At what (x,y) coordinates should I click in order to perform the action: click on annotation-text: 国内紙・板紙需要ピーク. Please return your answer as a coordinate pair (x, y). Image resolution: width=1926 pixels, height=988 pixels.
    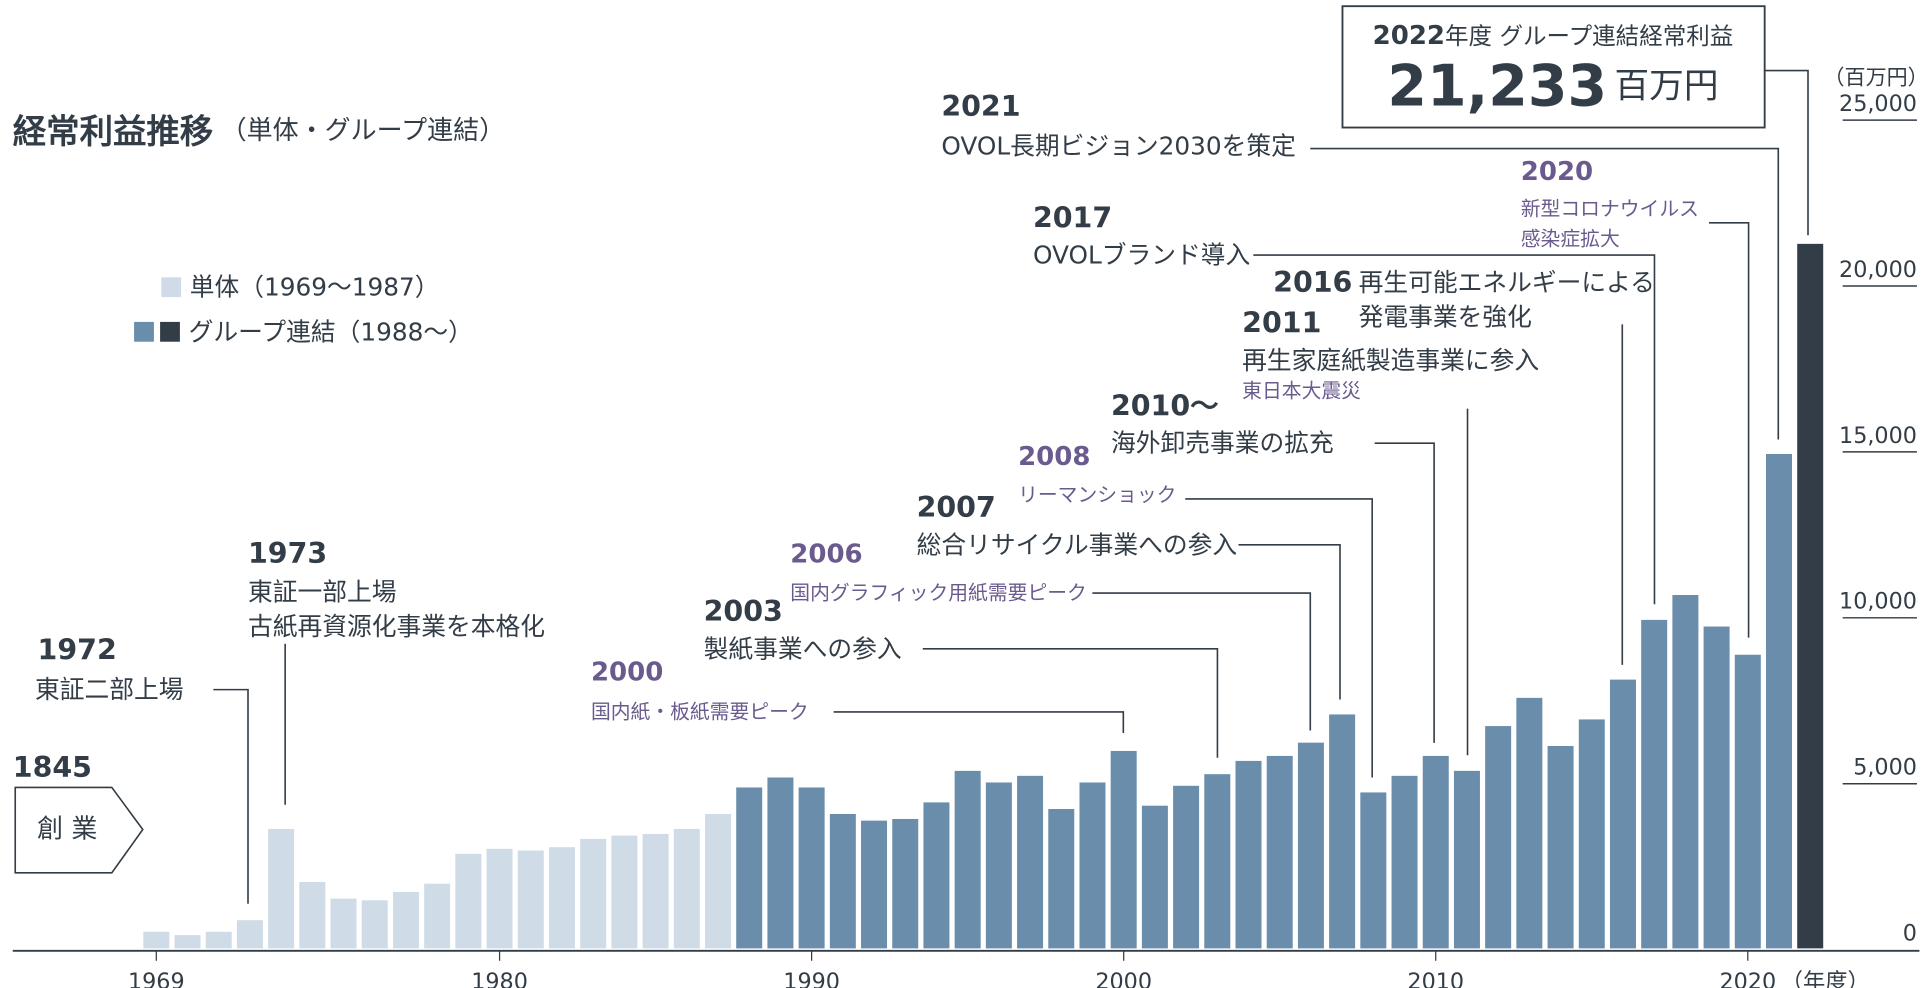
    Looking at the image, I should click on (700, 711).